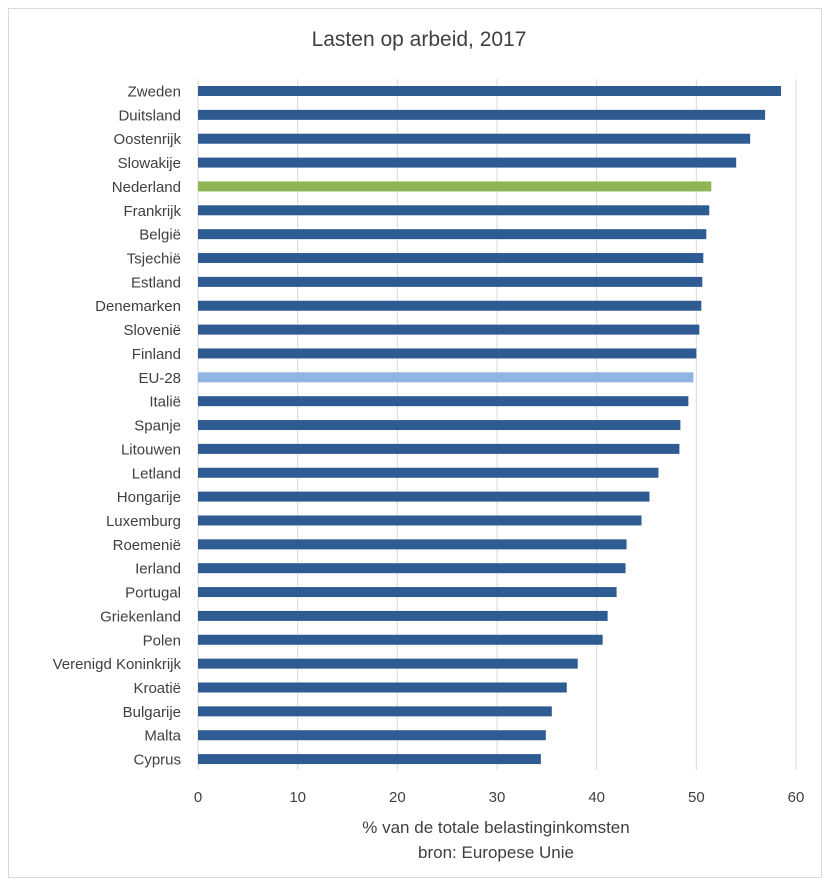 The image size is (831, 887). I want to click on bar-nederland, so click(455, 186).